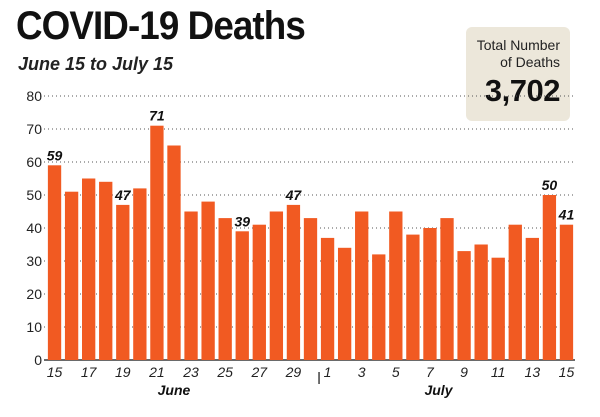 This screenshot has height=417, width=600. Describe the element at coordinates (190, 372) in the screenshot. I see `x-tick-label: 23` at that location.